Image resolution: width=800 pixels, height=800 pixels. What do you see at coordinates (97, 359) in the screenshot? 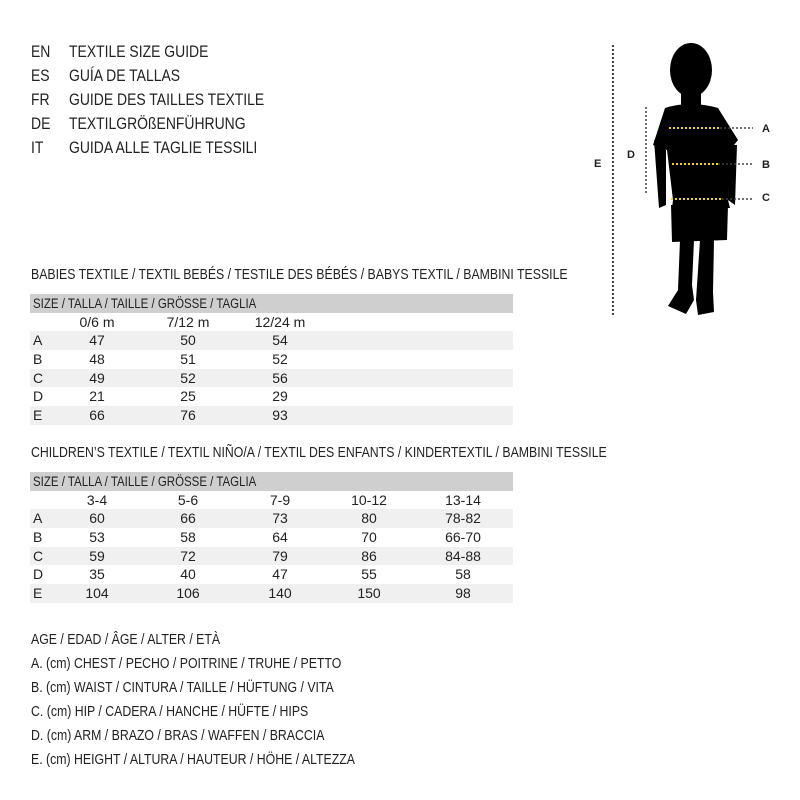
I see `table-cell: 48` at bounding box center [97, 359].